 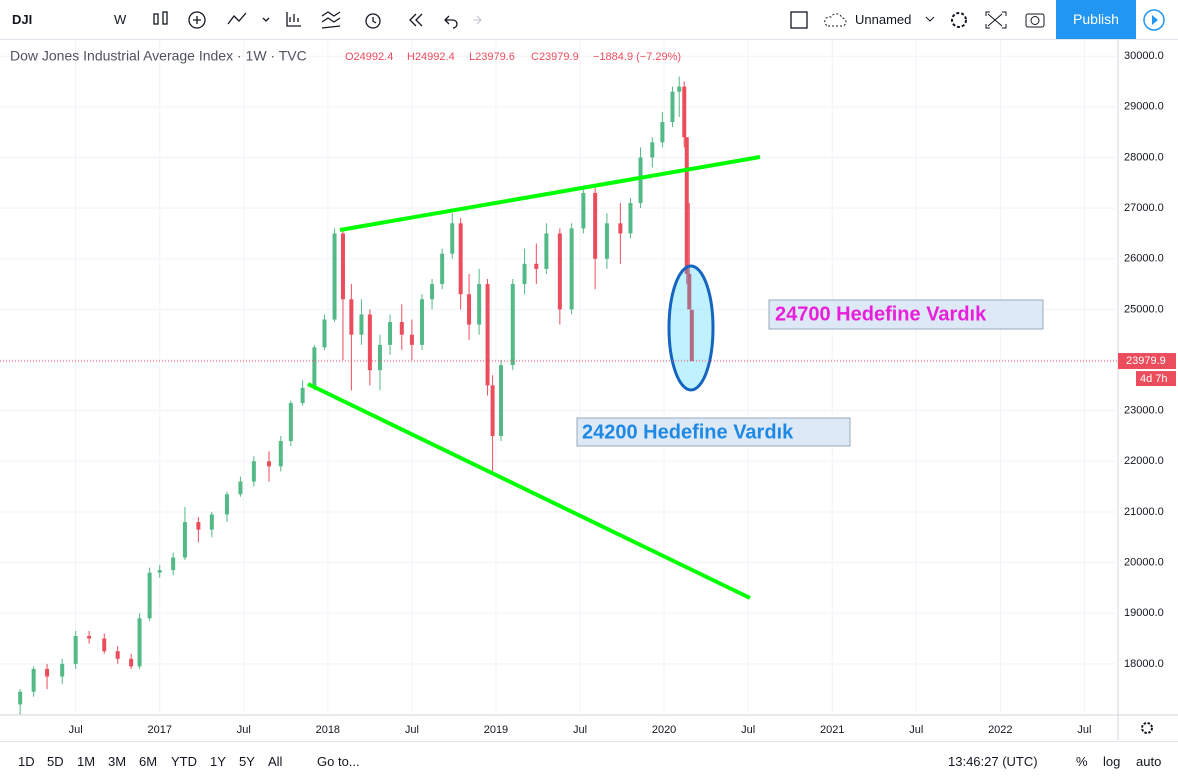 What do you see at coordinates (589, 20) in the screenshot?
I see `top-toolbar: DJI W Unnamed Publish` at bounding box center [589, 20].